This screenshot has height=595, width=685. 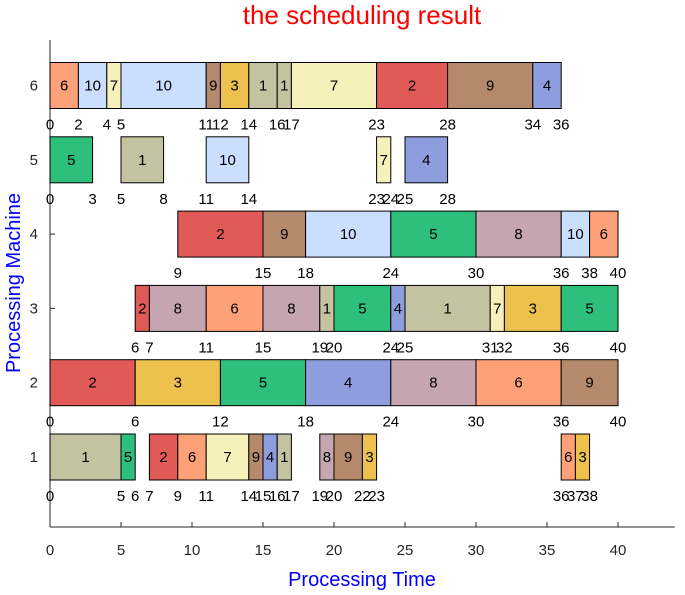 What do you see at coordinates (589, 496) in the screenshot?
I see `edge-time-label: 38` at bounding box center [589, 496].